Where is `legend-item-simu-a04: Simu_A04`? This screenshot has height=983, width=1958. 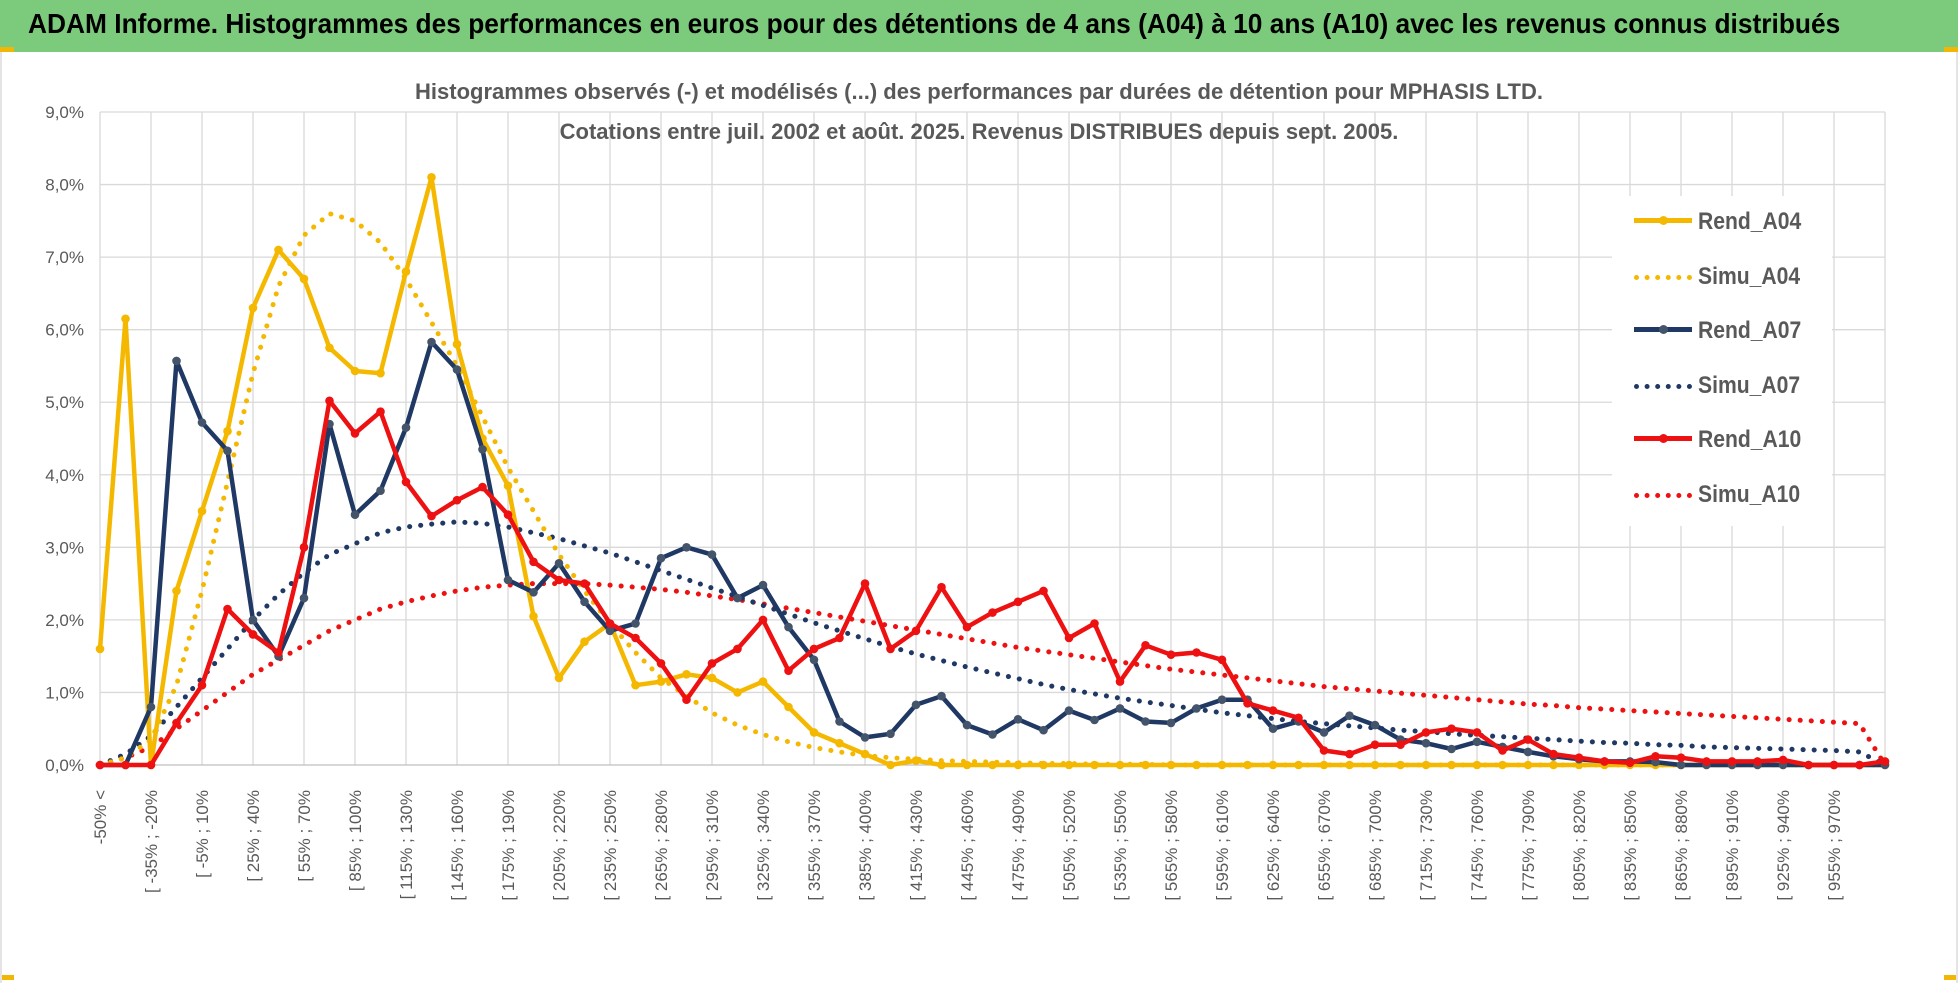
legend-item-simu-a04: Simu_A04 is located at coordinates (1734, 277).